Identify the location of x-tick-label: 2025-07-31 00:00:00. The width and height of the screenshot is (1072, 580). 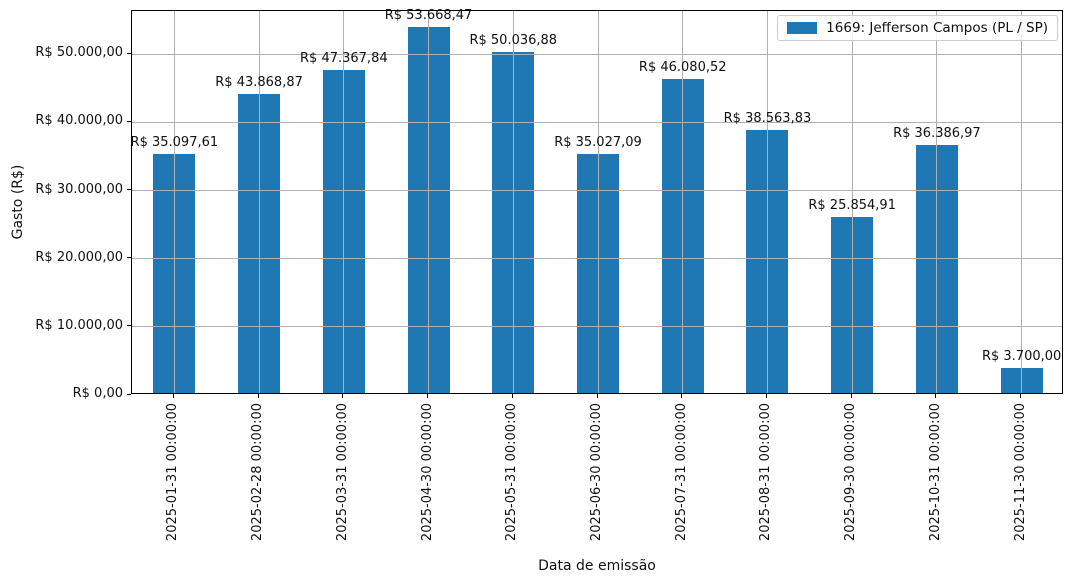
(681, 472).